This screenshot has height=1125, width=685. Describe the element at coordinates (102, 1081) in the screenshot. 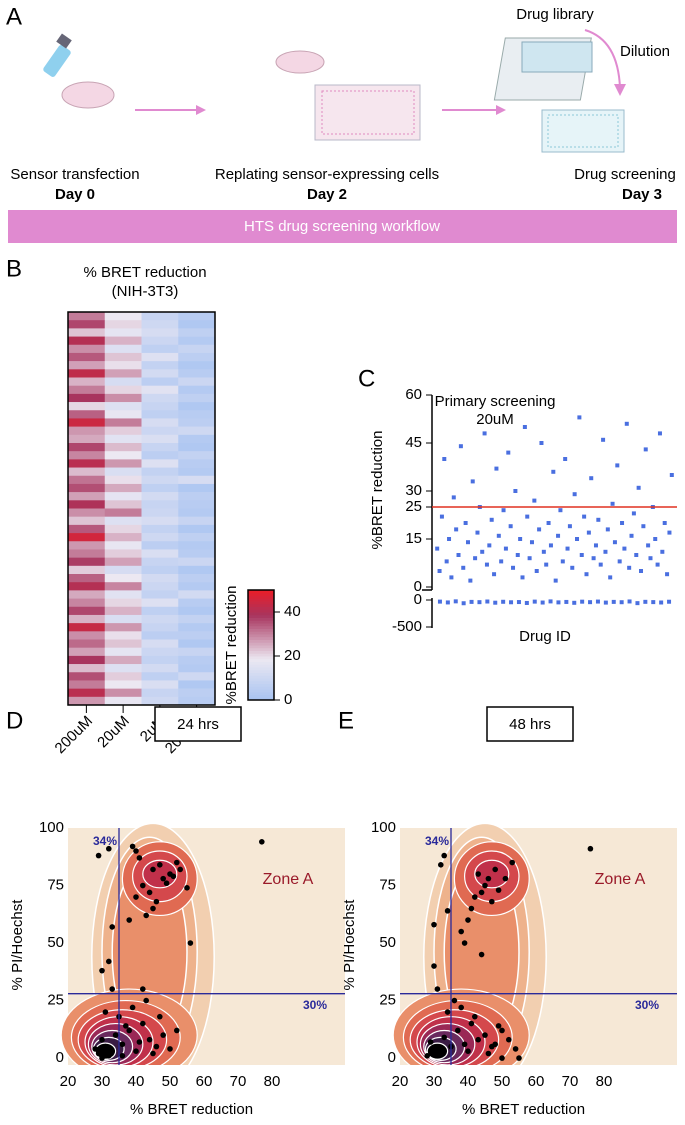

I see `x-tick-label: 30` at that location.